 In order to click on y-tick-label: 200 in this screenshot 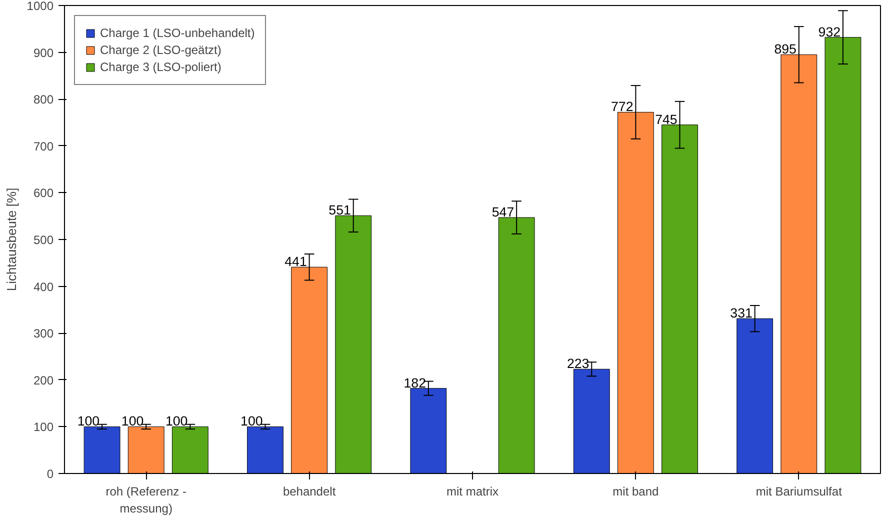, I will do `click(43, 380)`.